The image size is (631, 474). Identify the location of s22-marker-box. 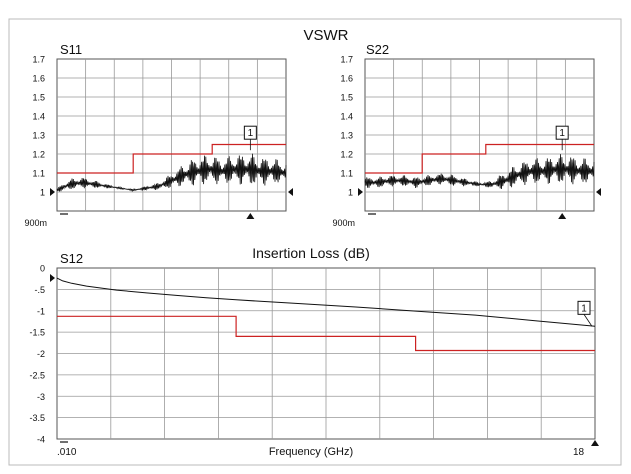
(562, 132).